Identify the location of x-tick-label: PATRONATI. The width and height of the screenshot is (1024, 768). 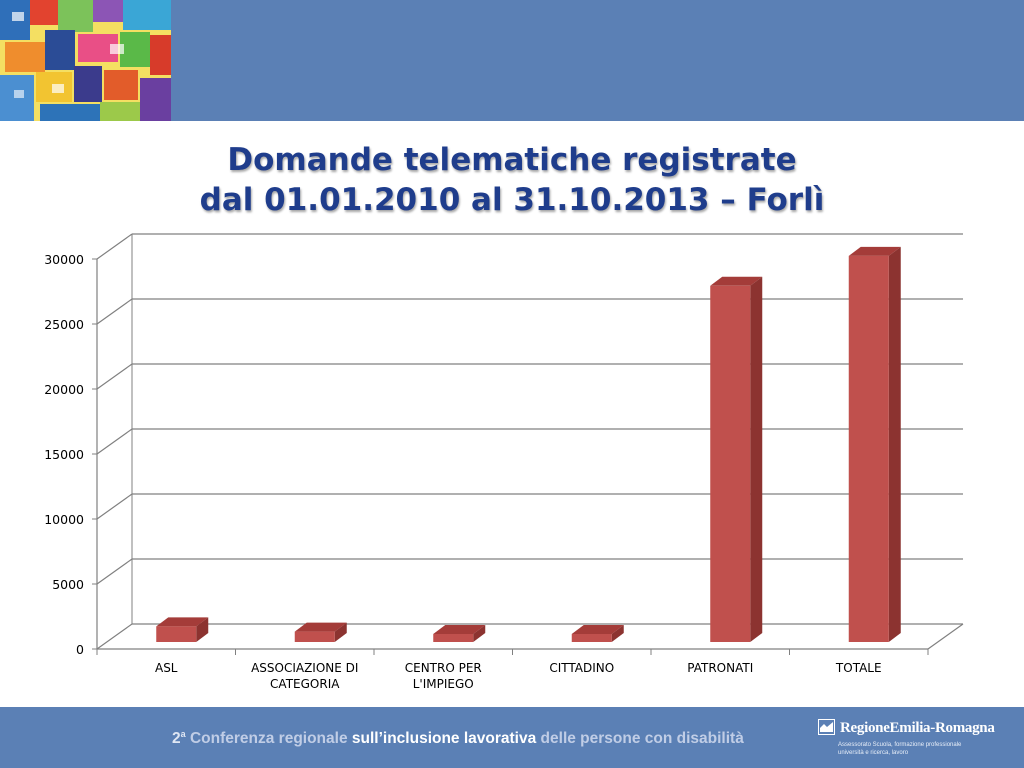
(720, 668).